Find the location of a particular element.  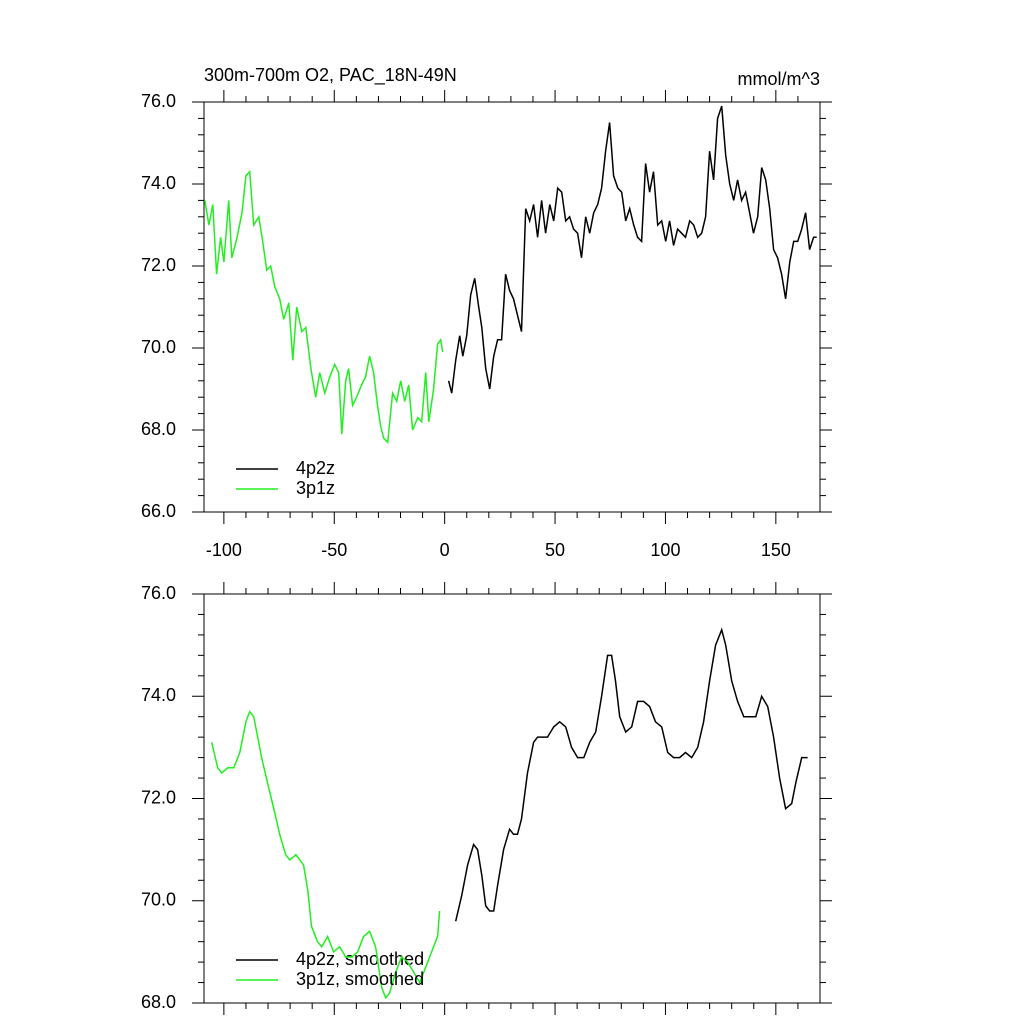

x-tick-label: -50 is located at coordinates (334, 550).